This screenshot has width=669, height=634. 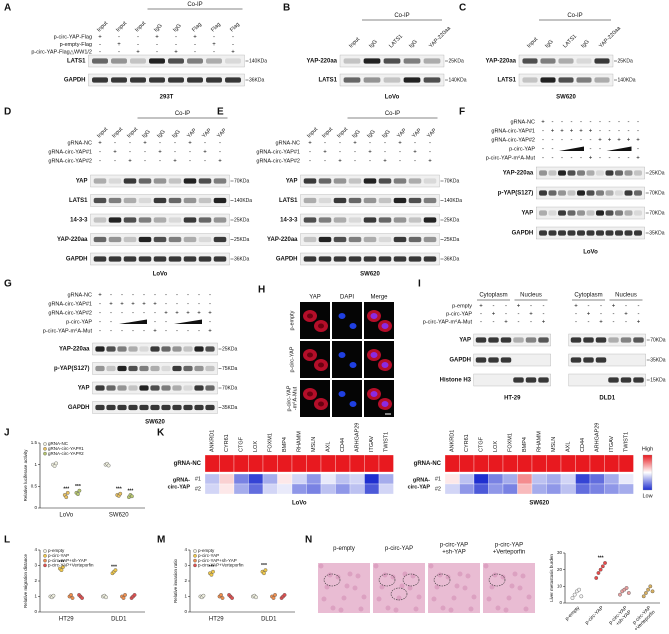 What do you see at coordinates (7, 8) in the screenshot?
I see `panel-letter: A` at bounding box center [7, 8].